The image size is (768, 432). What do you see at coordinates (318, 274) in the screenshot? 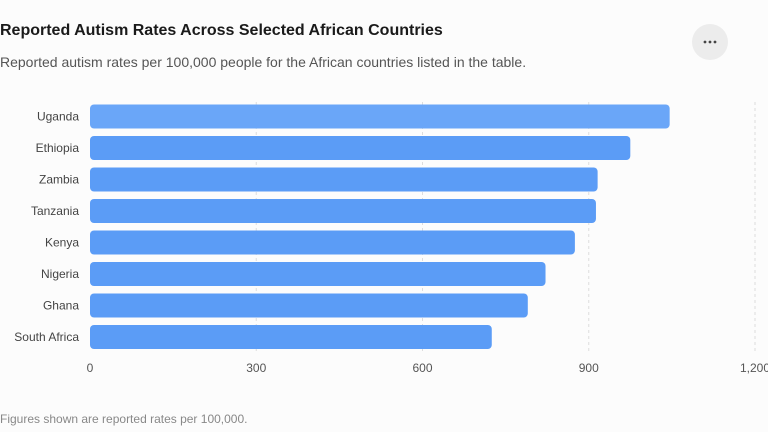
I see `bar-nigeria` at bounding box center [318, 274].